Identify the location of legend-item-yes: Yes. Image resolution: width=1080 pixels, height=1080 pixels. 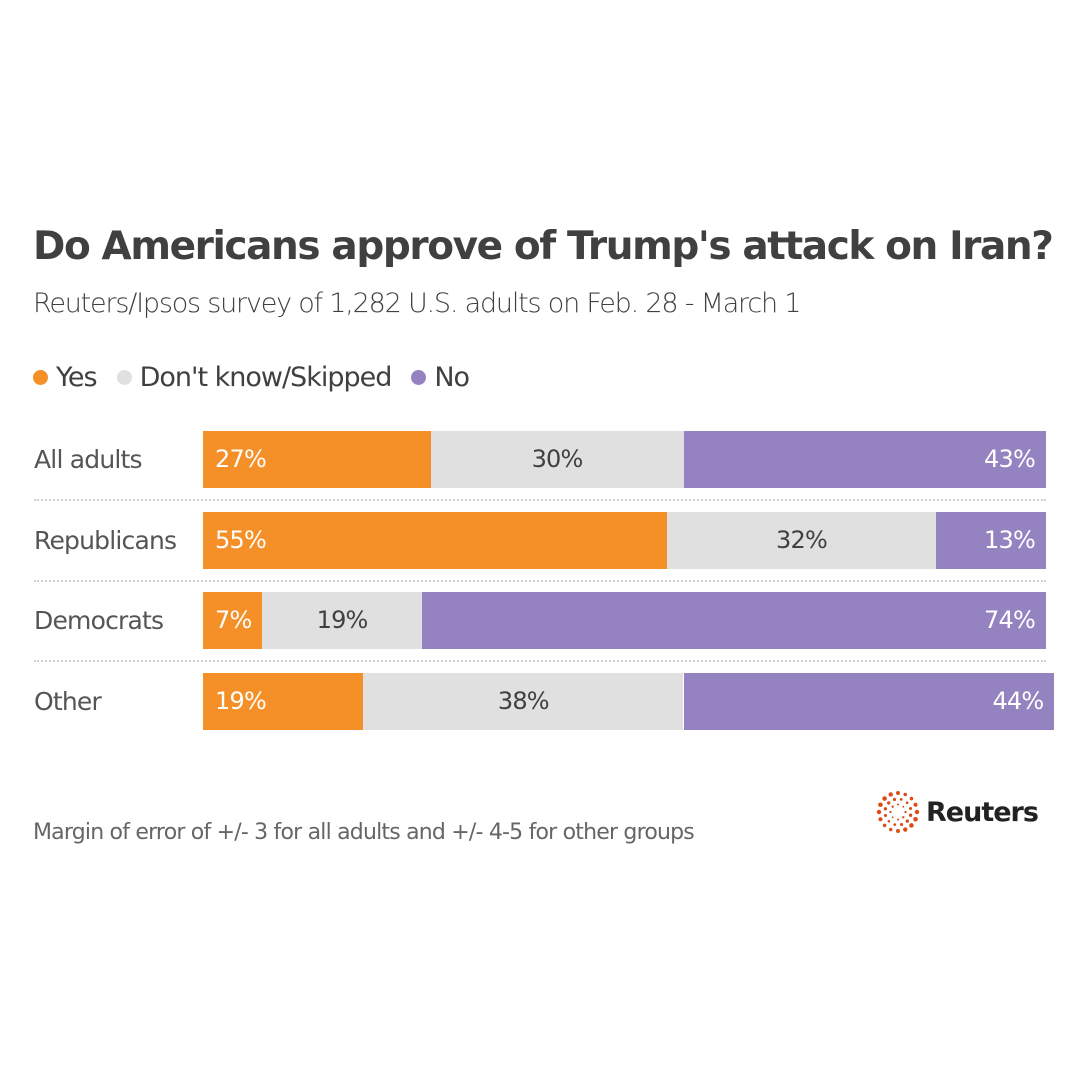
(65, 377).